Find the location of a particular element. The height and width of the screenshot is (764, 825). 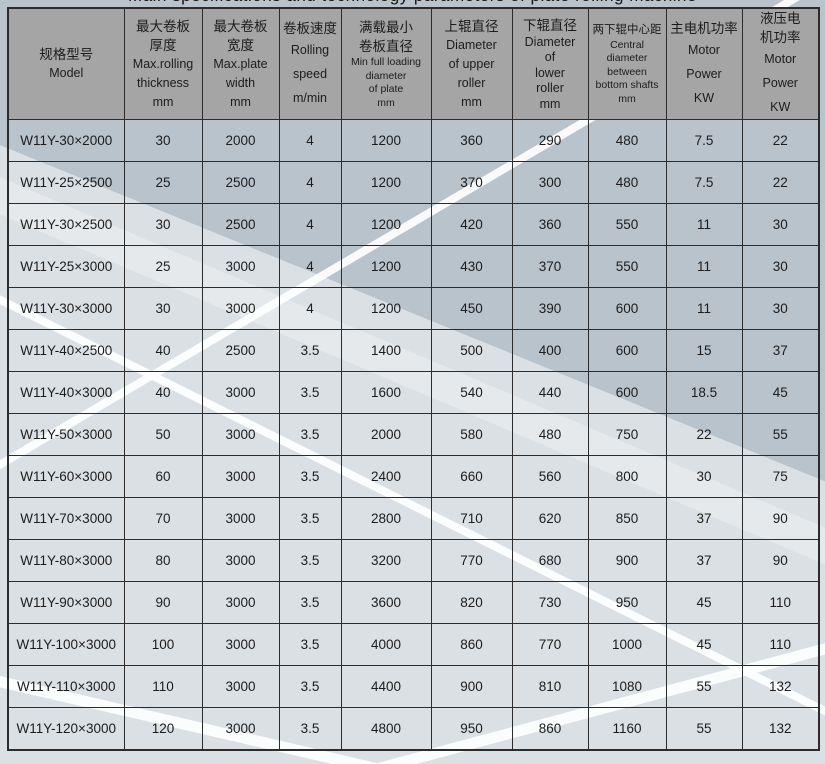

table-row: W11Y-30×3000 30 3000 4 1200 450 390 600 11 30 is located at coordinates (413, 308).